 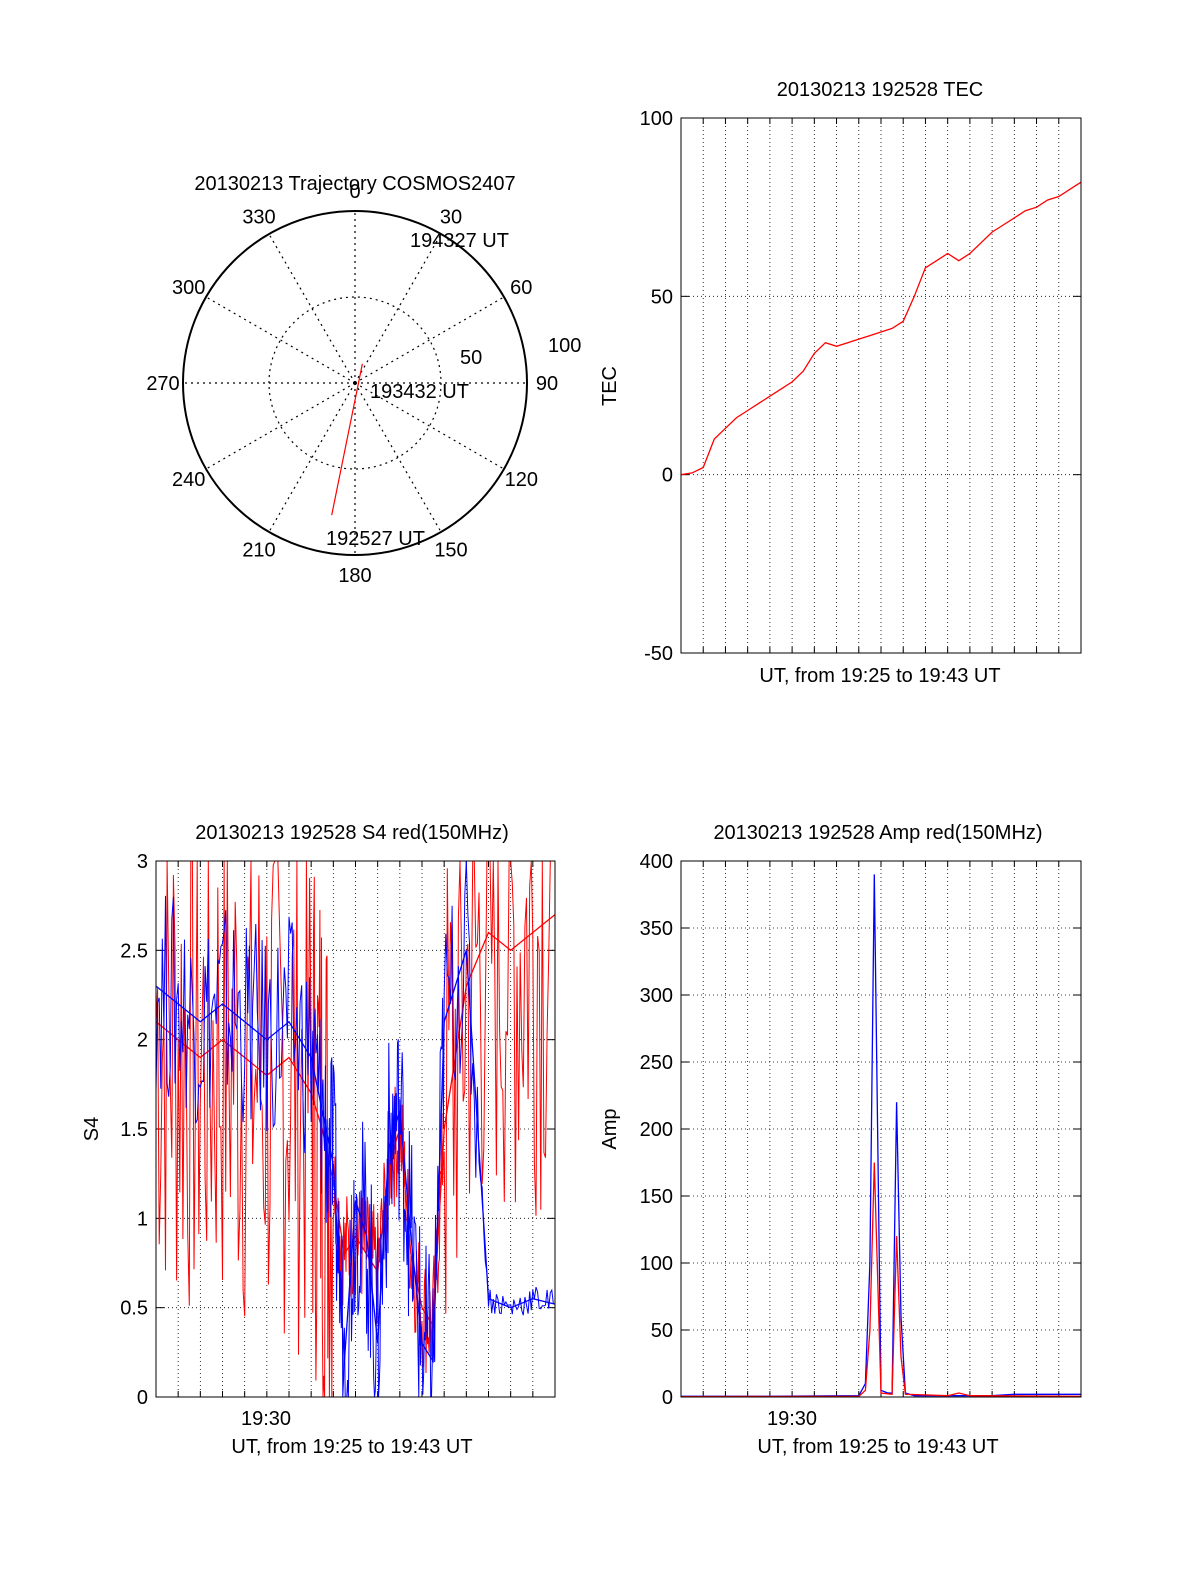 What do you see at coordinates (352, 833) in the screenshot?
I see `s4-title: 20130213 192528 S4 red(150MHz)` at bounding box center [352, 833].